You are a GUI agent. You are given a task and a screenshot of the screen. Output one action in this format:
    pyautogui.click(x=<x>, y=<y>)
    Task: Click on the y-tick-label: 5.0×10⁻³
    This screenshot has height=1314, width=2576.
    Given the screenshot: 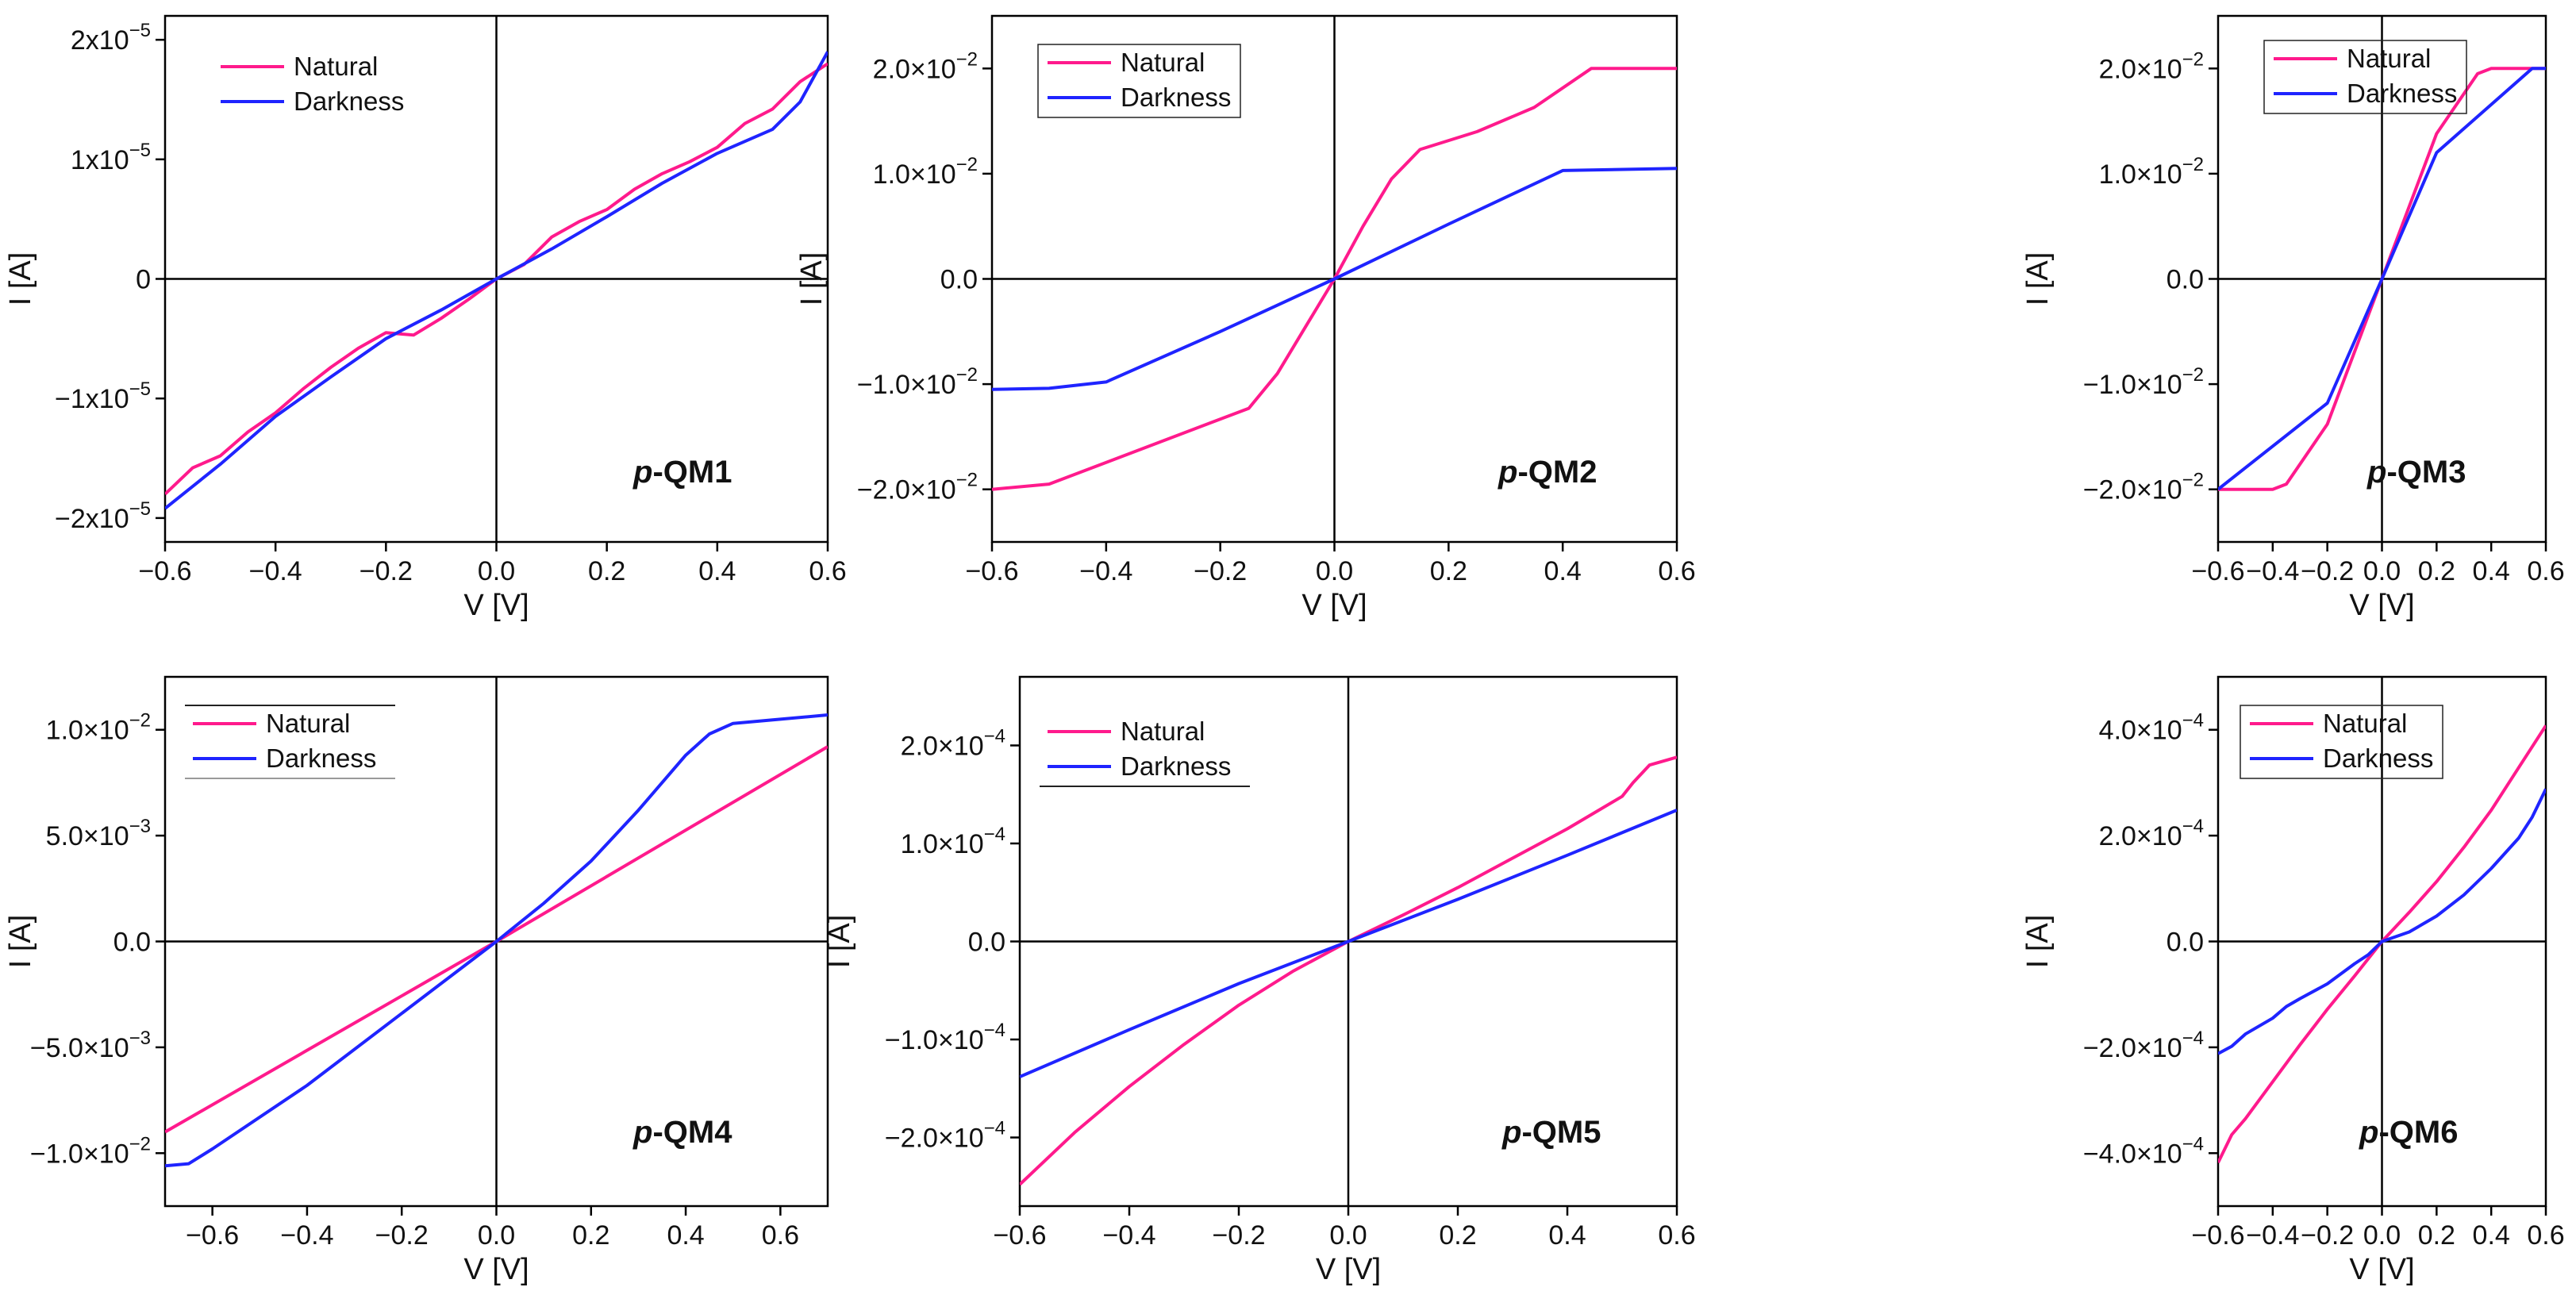 What is the action you would take?
    pyautogui.click(x=98, y=833)
    